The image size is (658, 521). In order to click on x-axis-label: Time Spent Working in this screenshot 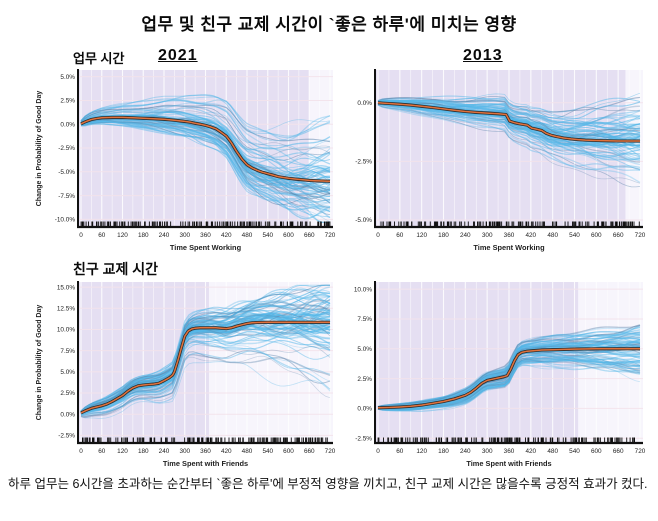, I will do `click(509, 247)`.